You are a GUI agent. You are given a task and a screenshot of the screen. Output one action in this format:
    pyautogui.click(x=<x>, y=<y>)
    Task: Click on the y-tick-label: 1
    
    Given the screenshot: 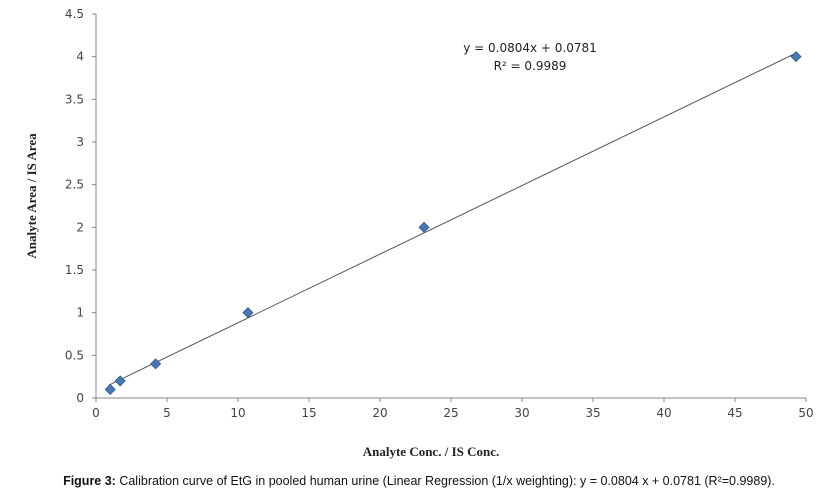 What is the action you would take?
    pyautogui.click(x=80, y=313)
    